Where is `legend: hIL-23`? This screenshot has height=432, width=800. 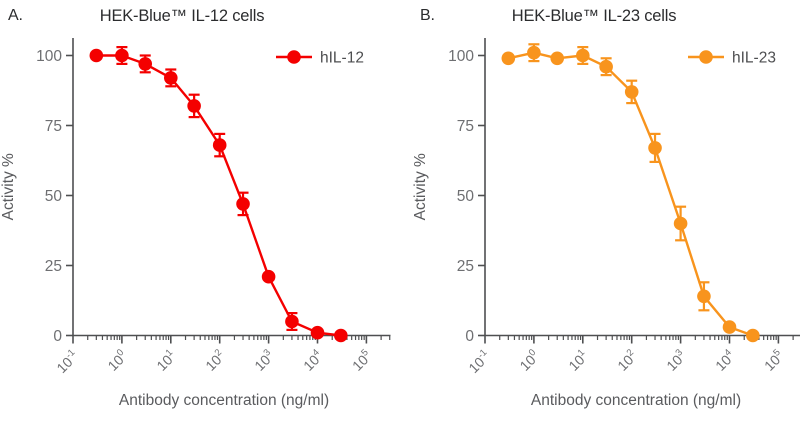
legend: hIL-23 is located at coordinates (732, 58).